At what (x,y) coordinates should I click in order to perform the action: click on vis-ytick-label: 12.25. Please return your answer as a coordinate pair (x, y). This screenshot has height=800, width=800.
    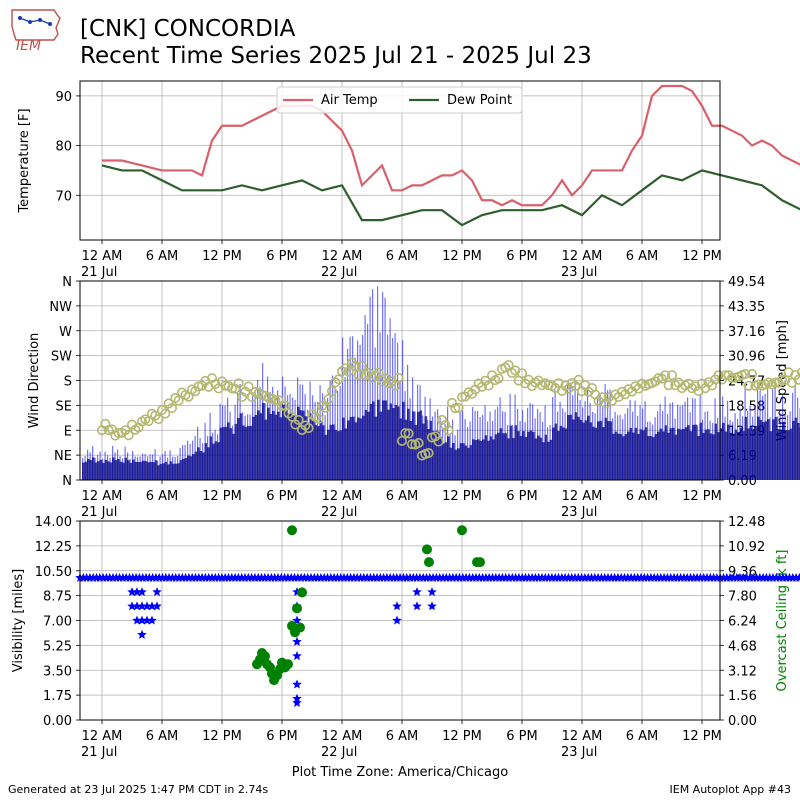
    Looking at the image, I should click on (53, 547).